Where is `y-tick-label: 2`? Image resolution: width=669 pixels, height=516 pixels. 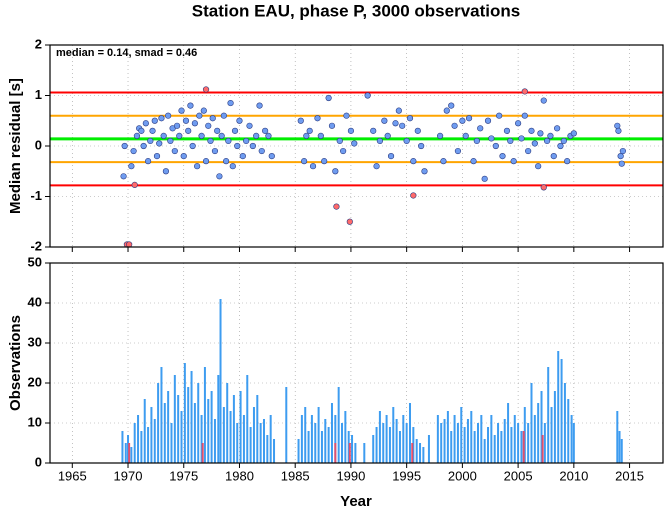 y-tick-label: 2 is located at coordinates (38, 43).